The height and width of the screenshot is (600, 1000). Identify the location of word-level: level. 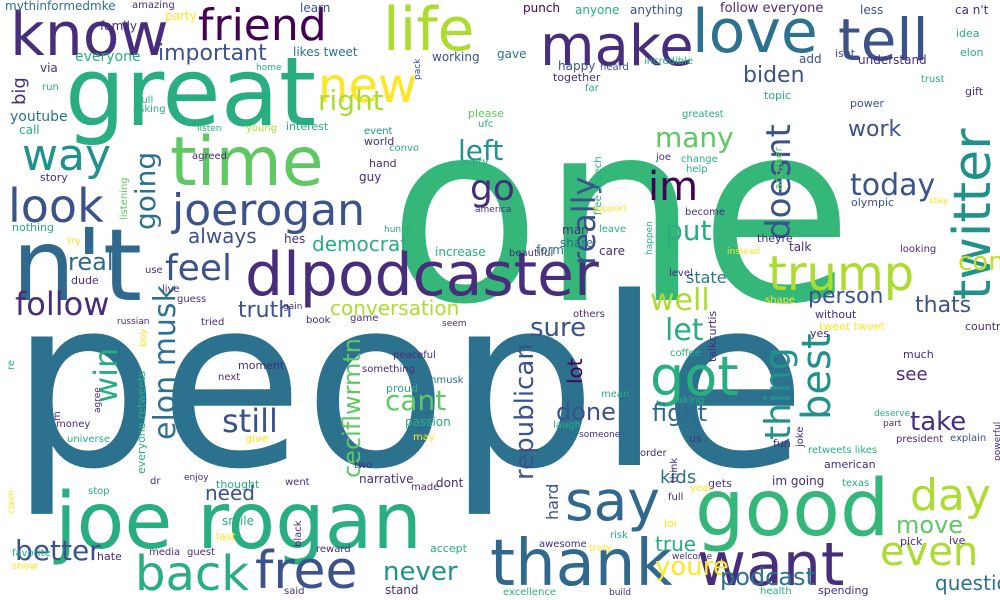
(681, 273).